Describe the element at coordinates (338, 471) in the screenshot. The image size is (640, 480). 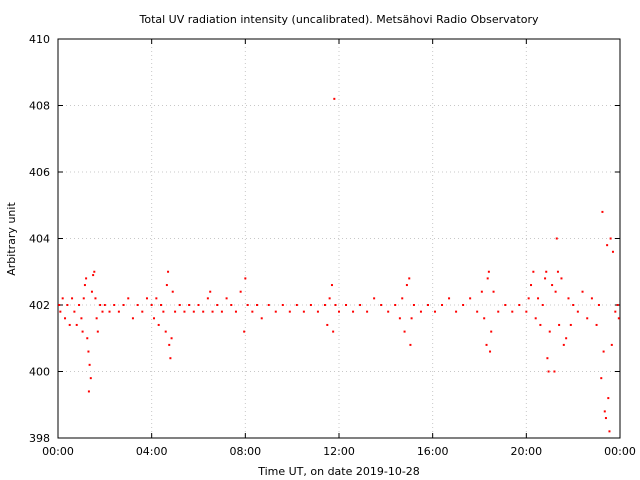
I see `x-axis-label: Time UT, on date 2019-10-28` at that location.